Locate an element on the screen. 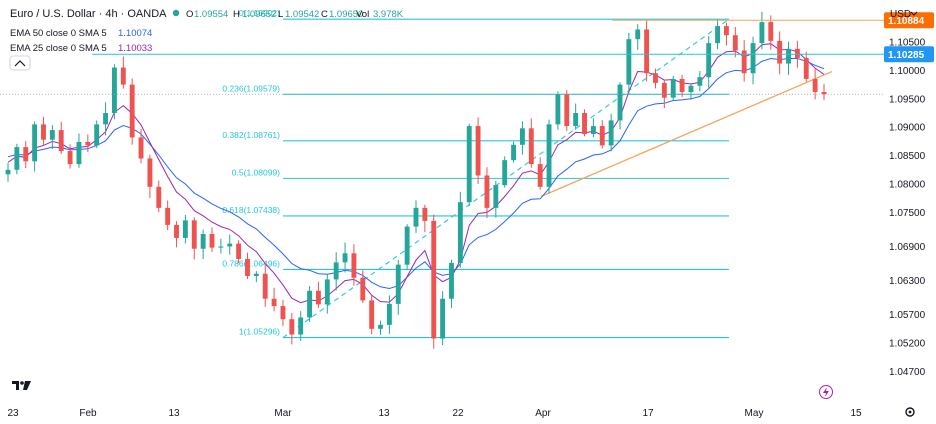  ema50-label: EMA 50 close 0 SMA 5 is located at coordinates (58, 33).